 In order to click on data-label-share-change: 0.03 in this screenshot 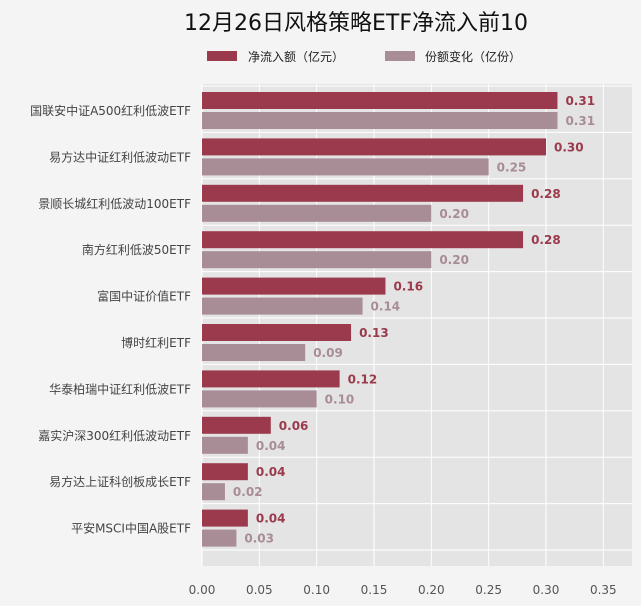, I will do `click(259, 539)`.